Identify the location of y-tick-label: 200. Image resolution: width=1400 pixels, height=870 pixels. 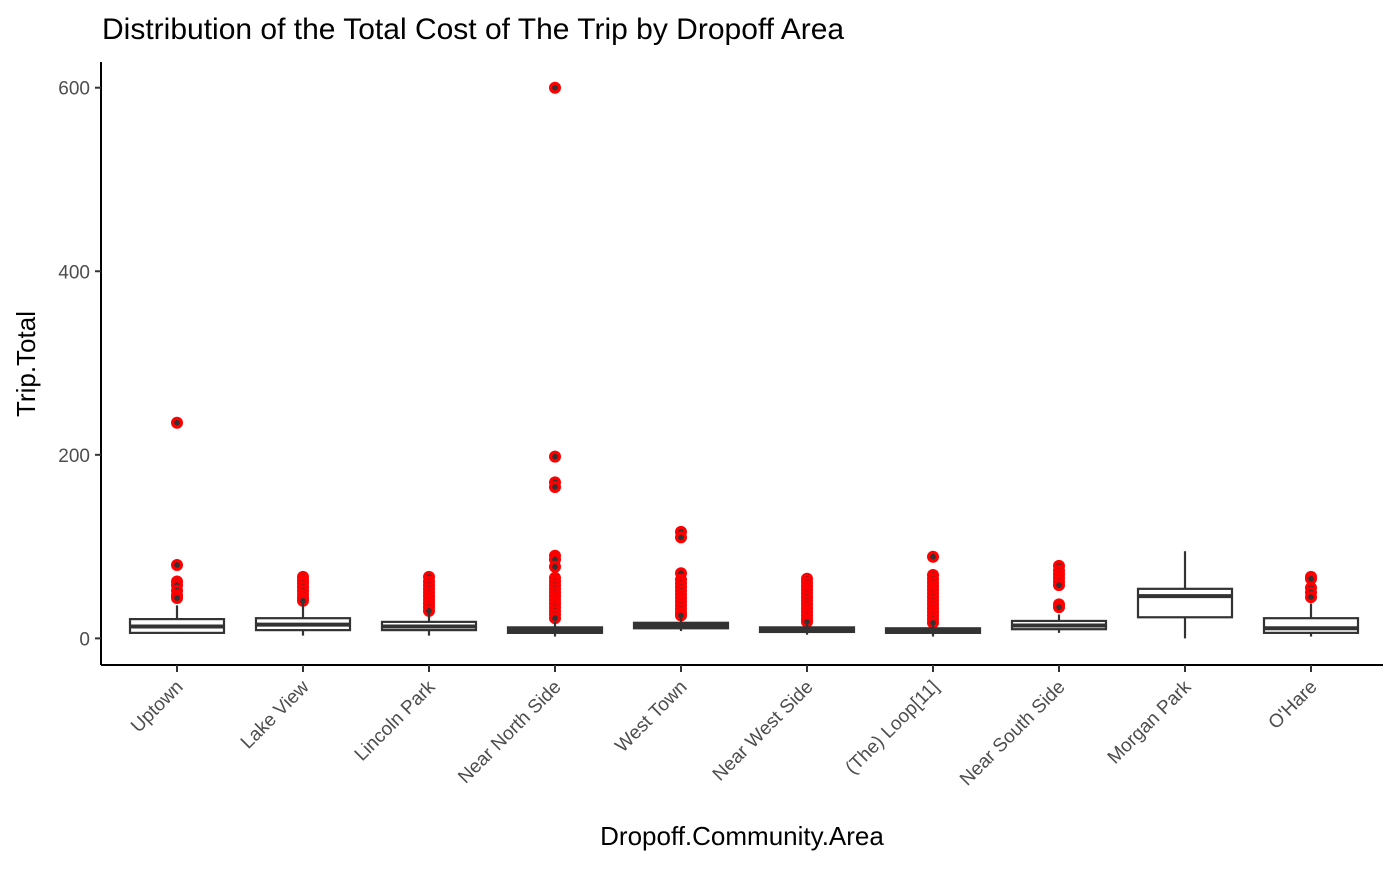
(74, 456).